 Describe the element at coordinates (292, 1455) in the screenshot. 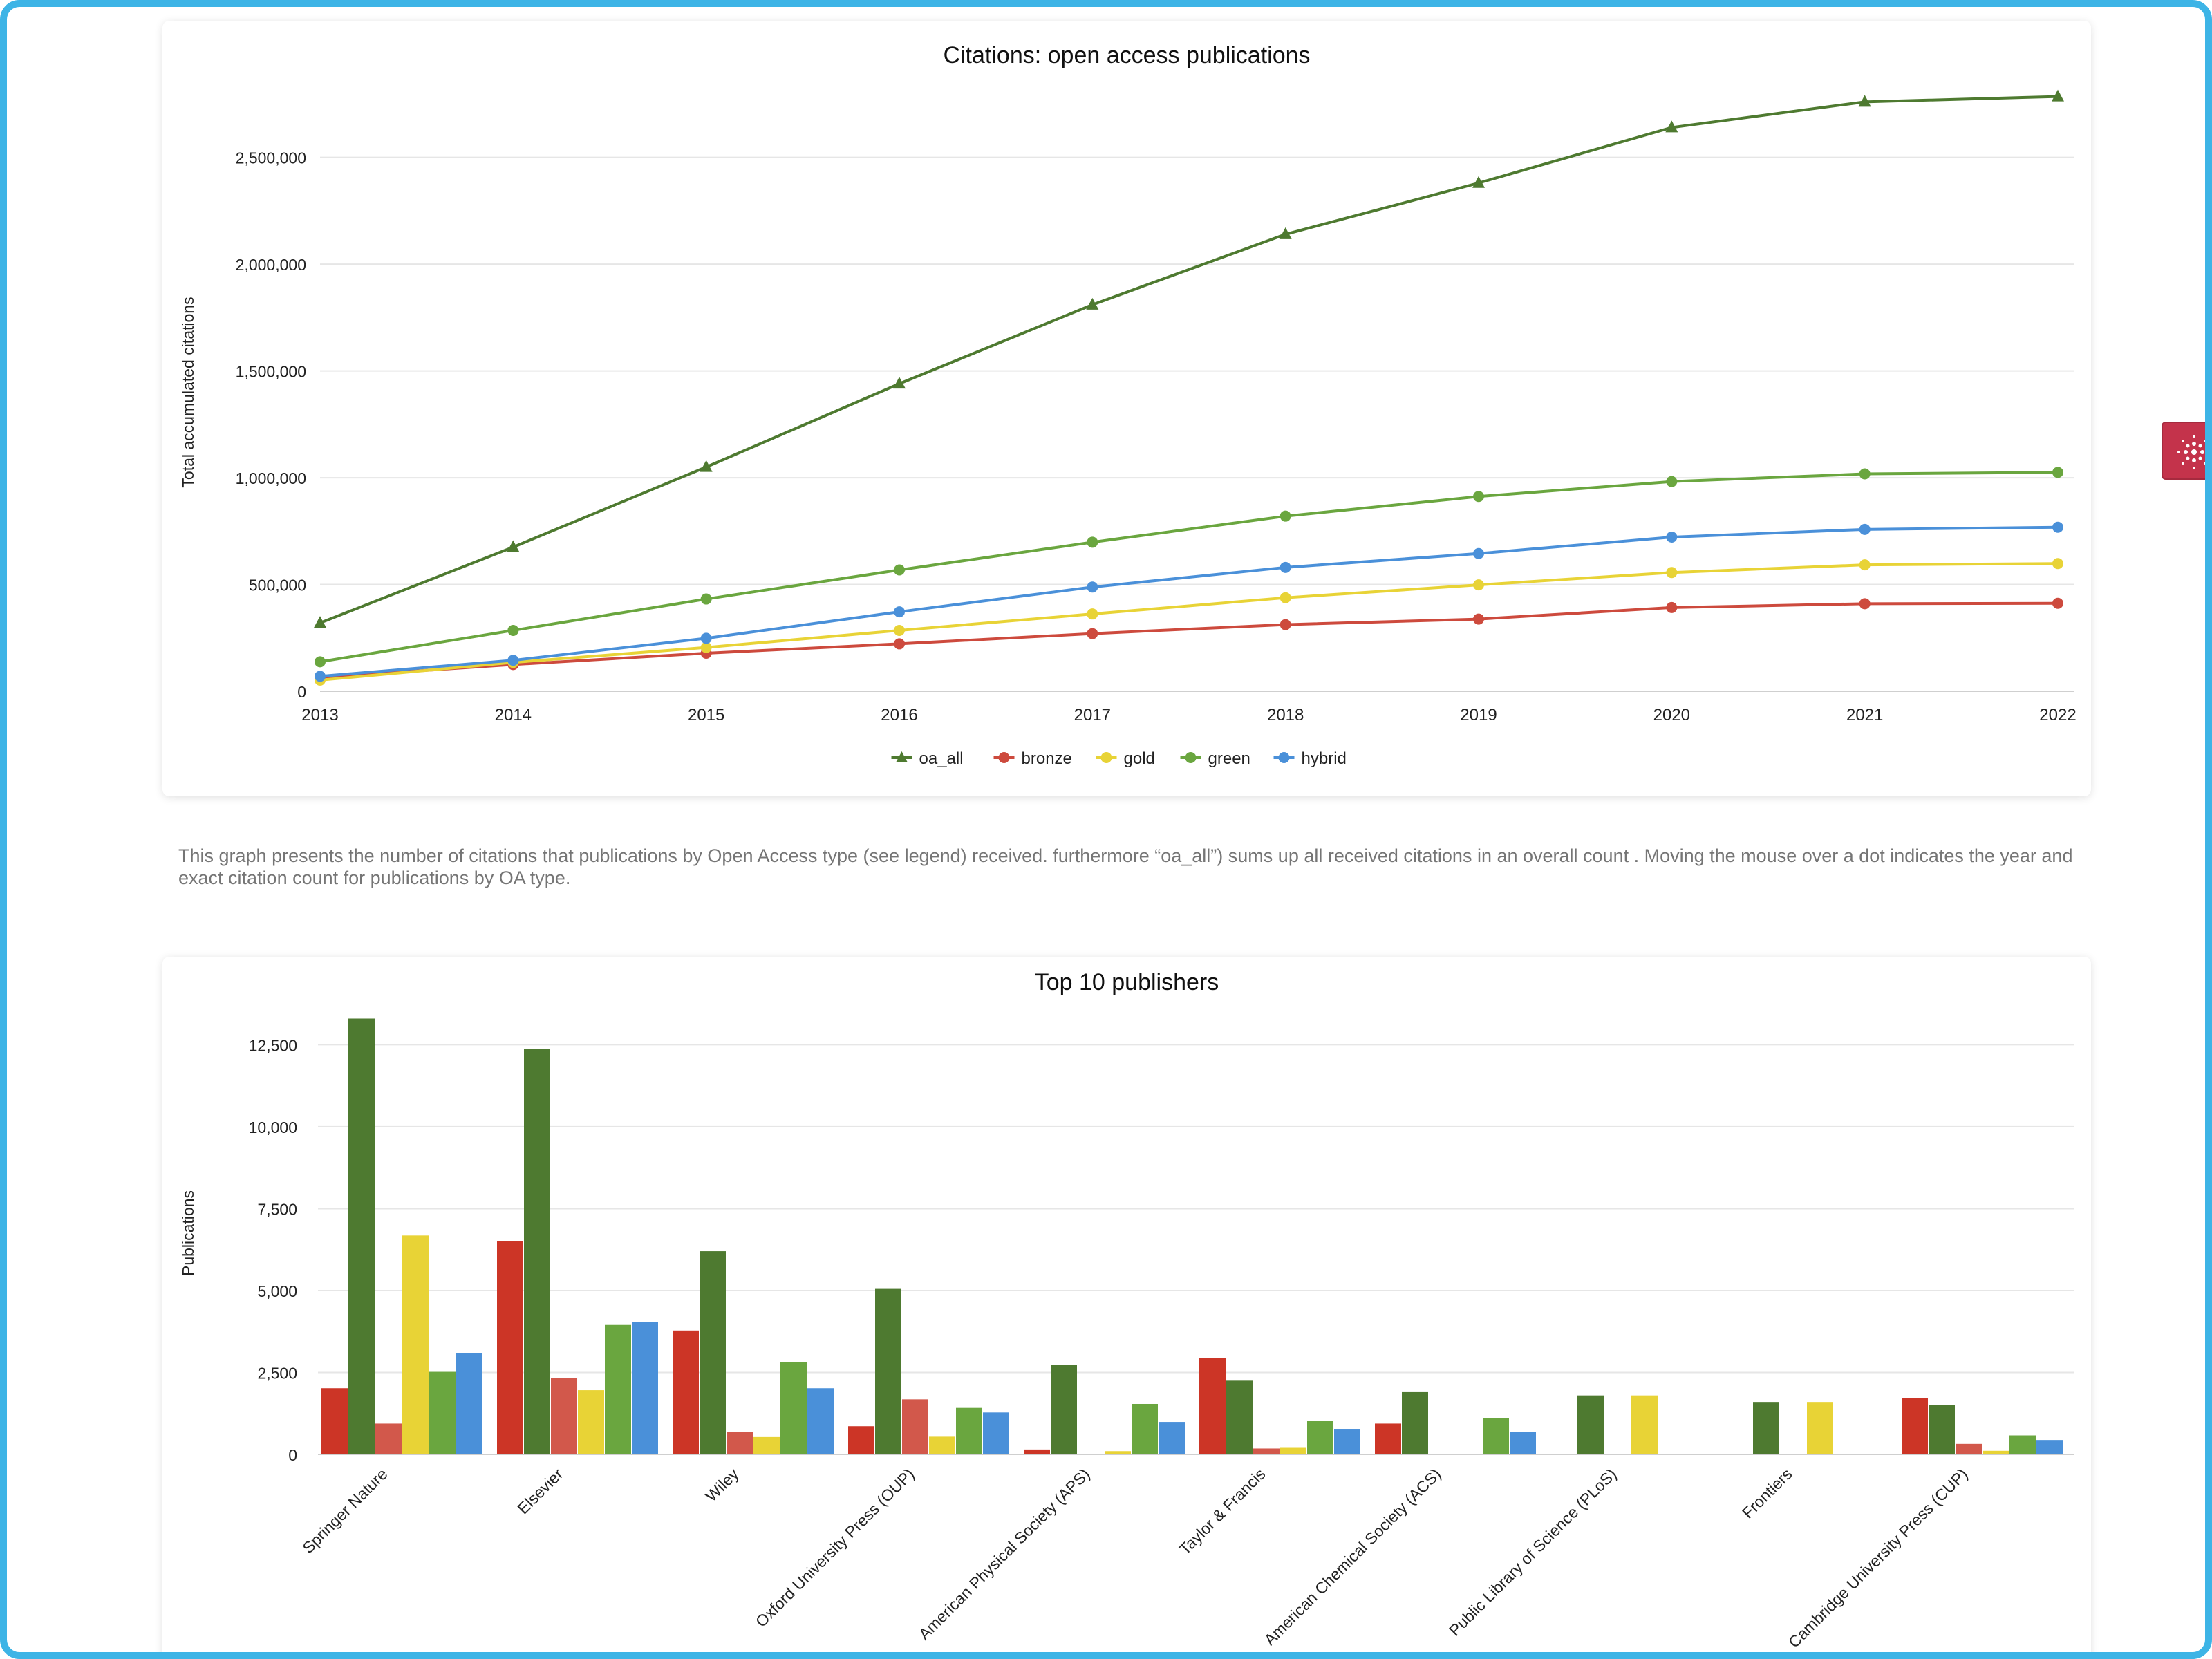

I see `y-tick-label: 0` at that location.